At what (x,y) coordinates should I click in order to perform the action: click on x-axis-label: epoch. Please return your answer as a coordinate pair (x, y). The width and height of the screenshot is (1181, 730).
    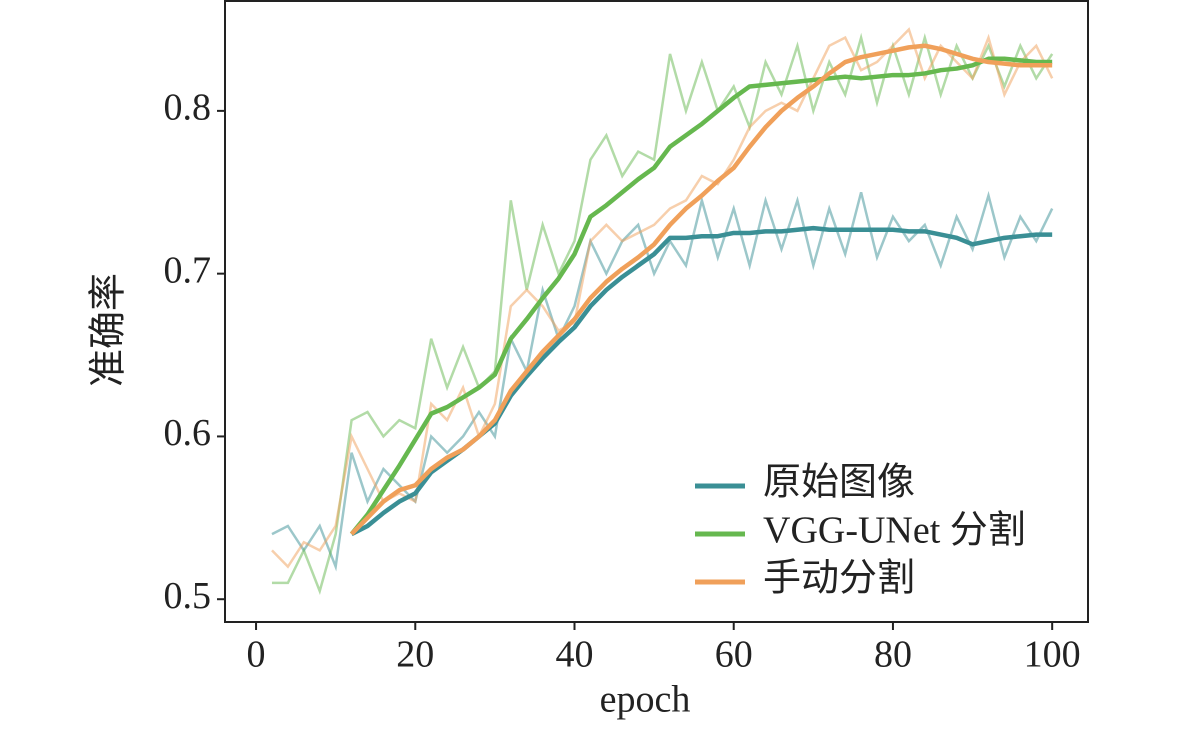
    Looking at the image, I should click on (645, 700).